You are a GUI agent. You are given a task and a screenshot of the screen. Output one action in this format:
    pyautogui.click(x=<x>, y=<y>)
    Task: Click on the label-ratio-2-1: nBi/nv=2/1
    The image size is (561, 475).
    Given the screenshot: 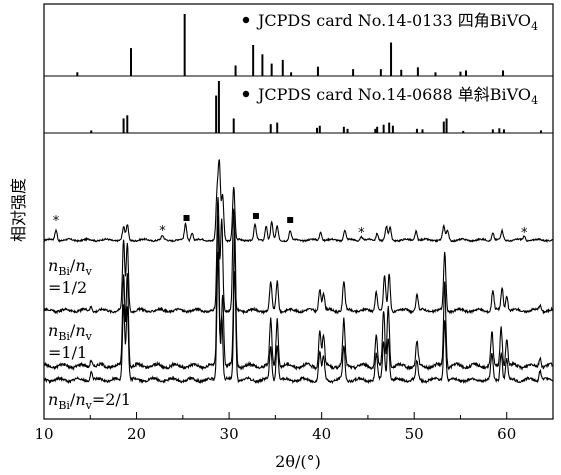 What is the action you would take?
    pyautogui.click(x=89, y=401)
    